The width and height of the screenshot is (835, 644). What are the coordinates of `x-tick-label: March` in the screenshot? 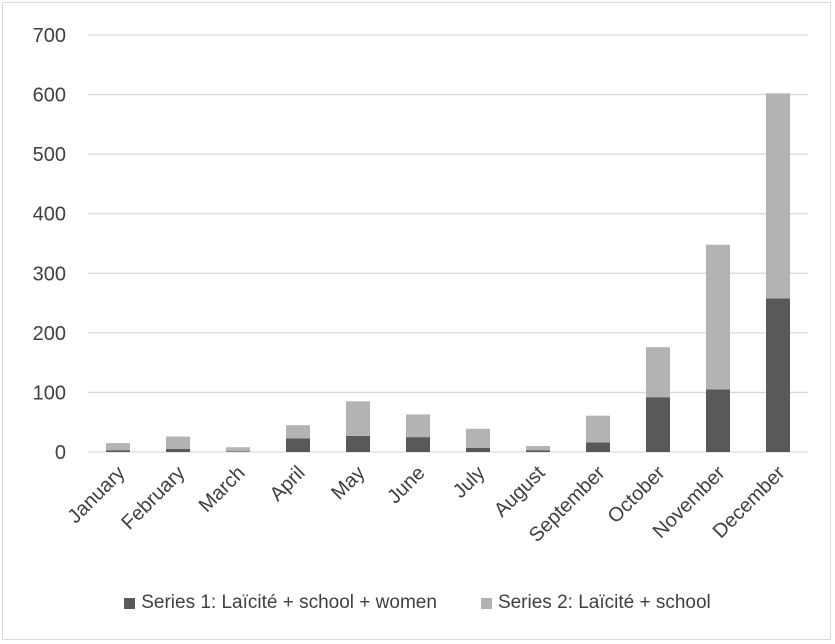 It's located at (222, 489).